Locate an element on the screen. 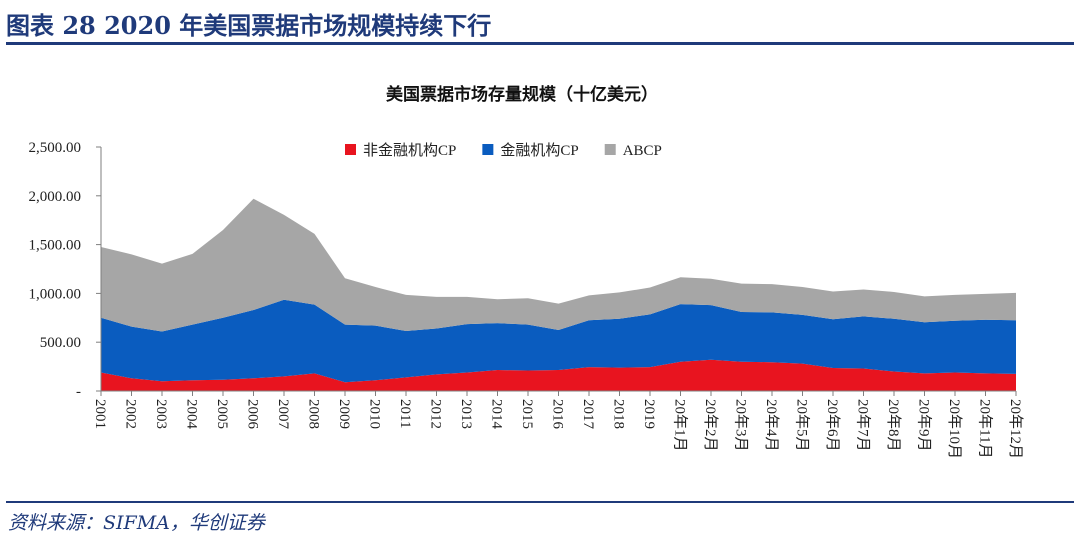 The image size is (1080, 542). x-tick-label: 2013 is located at coordinates (466, 414).